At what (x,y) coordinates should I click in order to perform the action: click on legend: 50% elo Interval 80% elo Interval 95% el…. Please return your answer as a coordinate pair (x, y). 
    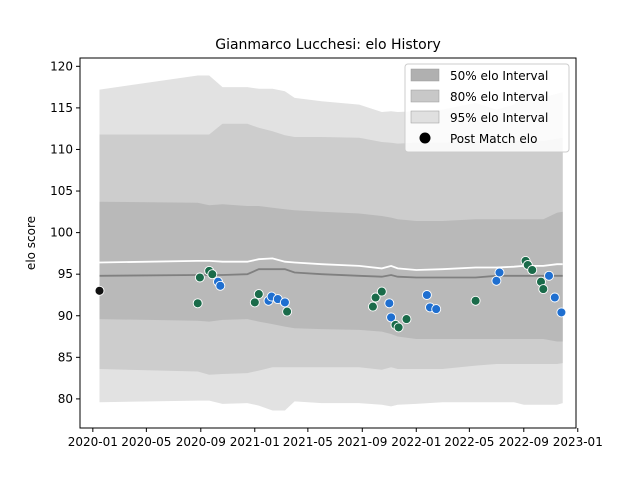
    Looking at the image, I should click on (487, 108).